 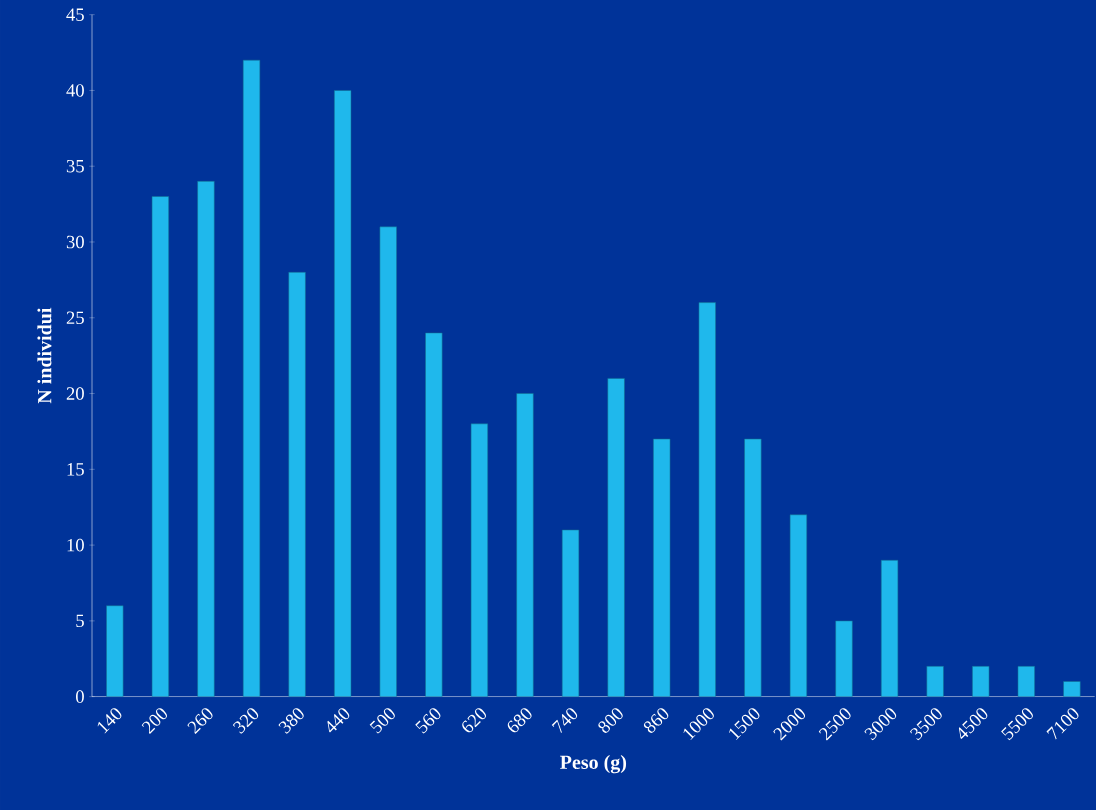 What do you see at coordinates (200, 721) in the screenshot?
I see `x-tick-label: 260` at bounding box center [200, 721].